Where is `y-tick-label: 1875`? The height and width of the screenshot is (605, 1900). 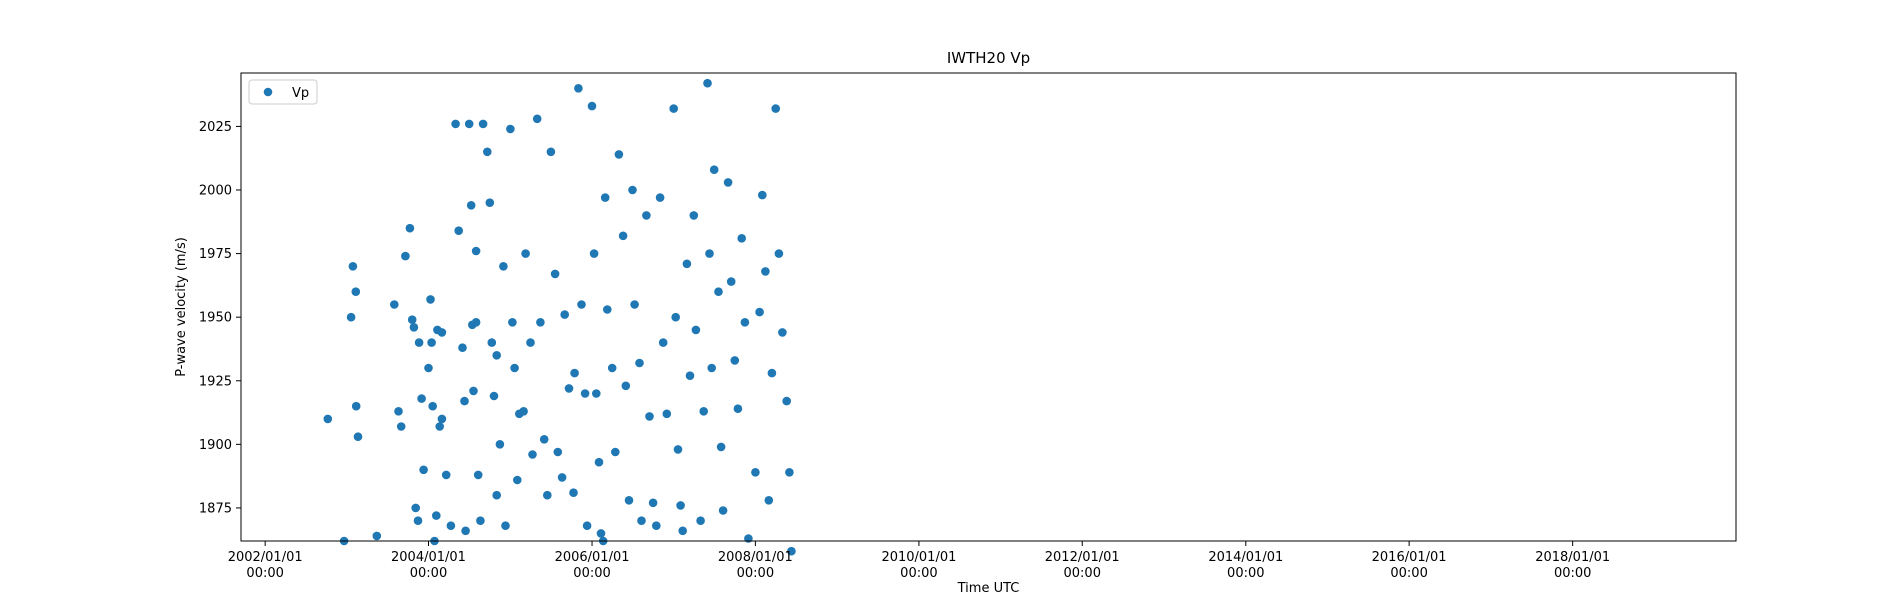 y-tick-label: 1875 is located at coordinates (215, 508).